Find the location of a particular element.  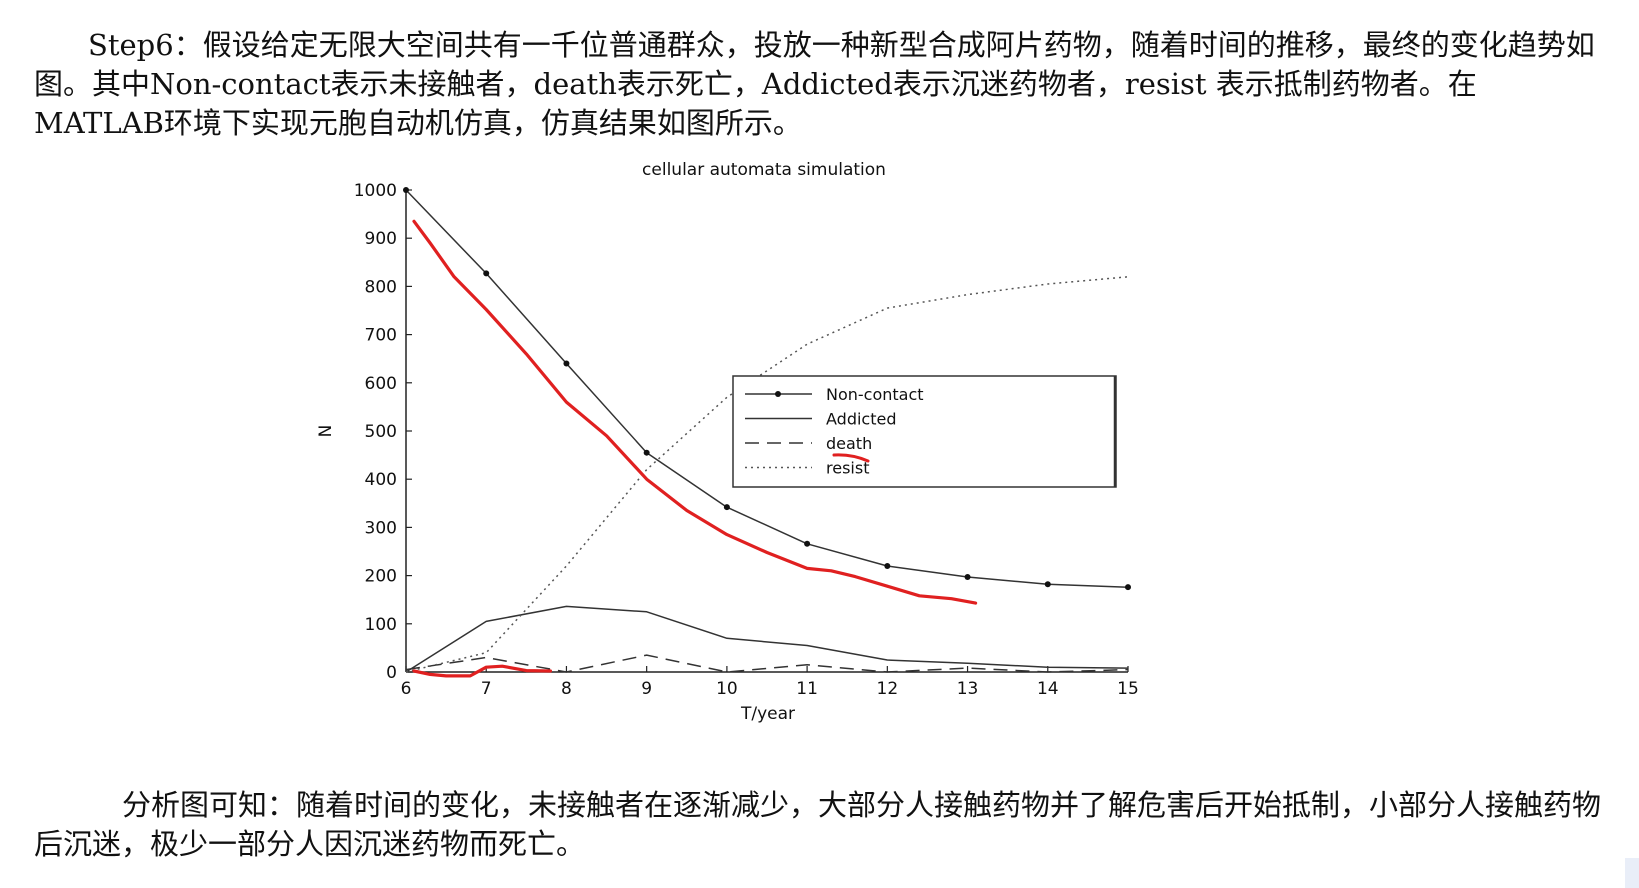

y-tick-label-7: 700 is located at coordinates (381, 336).